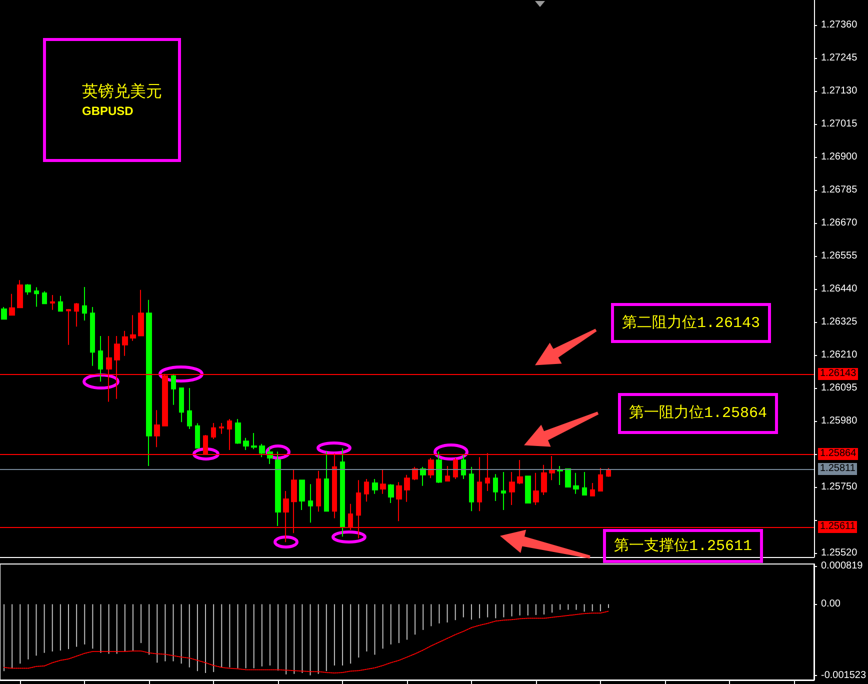 This screenshot has width=868, height=684. What do you see at coordinates (839, 90) in the screenshot?
I see `y-tick-label: 1.27130` at bounding box center [839, 90].